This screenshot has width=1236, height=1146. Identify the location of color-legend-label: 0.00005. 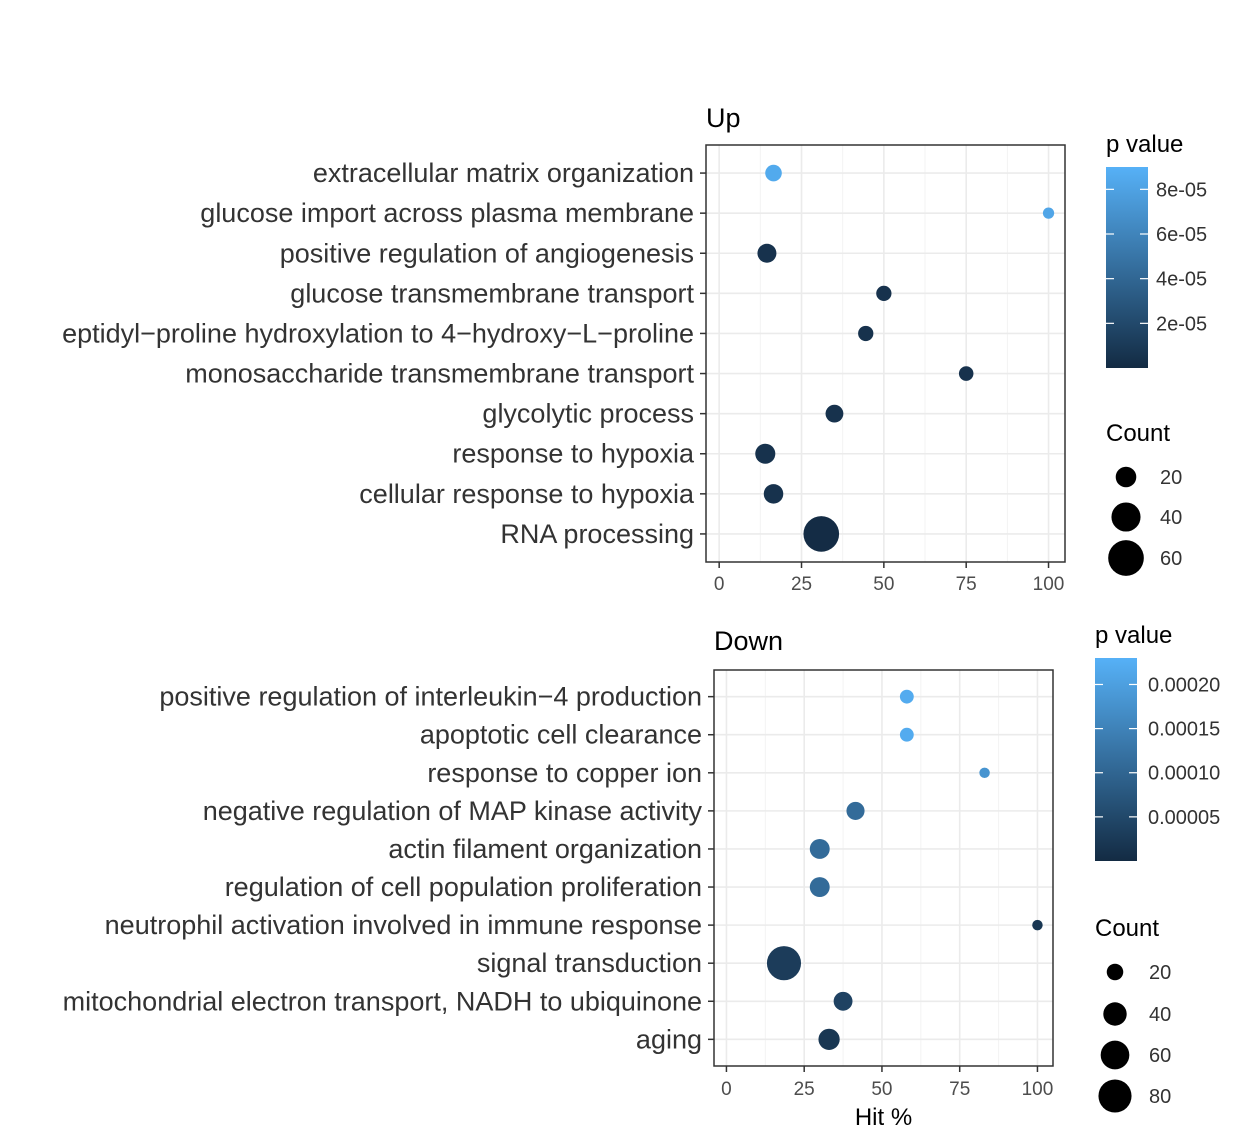
(1184, 818).